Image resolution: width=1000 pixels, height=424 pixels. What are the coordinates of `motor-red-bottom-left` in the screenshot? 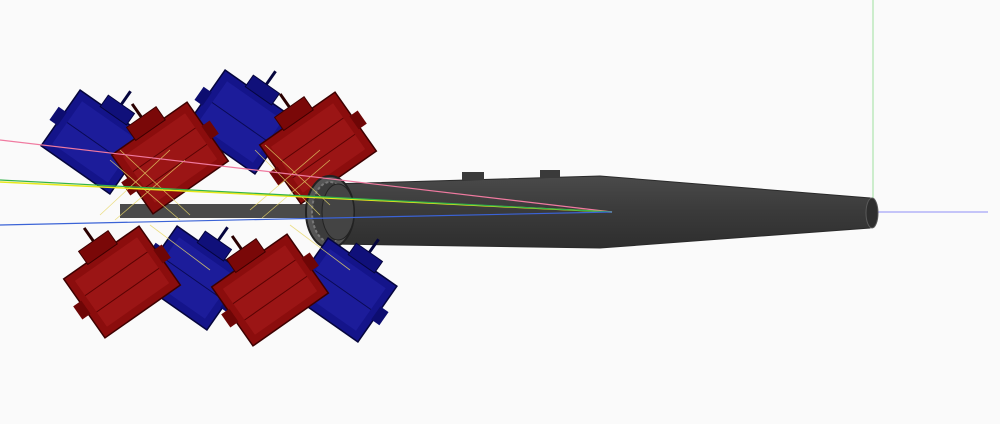 It's located at (113, 269).